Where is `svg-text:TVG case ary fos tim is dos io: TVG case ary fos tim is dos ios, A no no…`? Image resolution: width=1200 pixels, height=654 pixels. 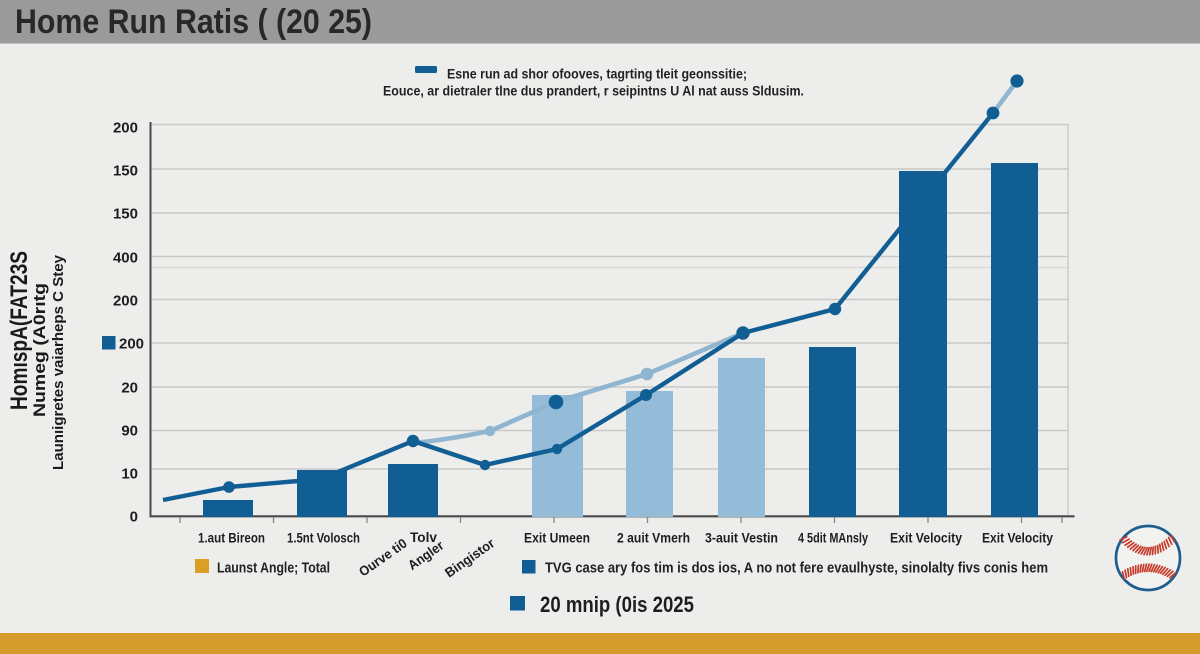
svg-text:TVG case ary fos tim is dos io: TVG case ary fos tim is dos ios, A no no… is located at coordinates (796, 568).